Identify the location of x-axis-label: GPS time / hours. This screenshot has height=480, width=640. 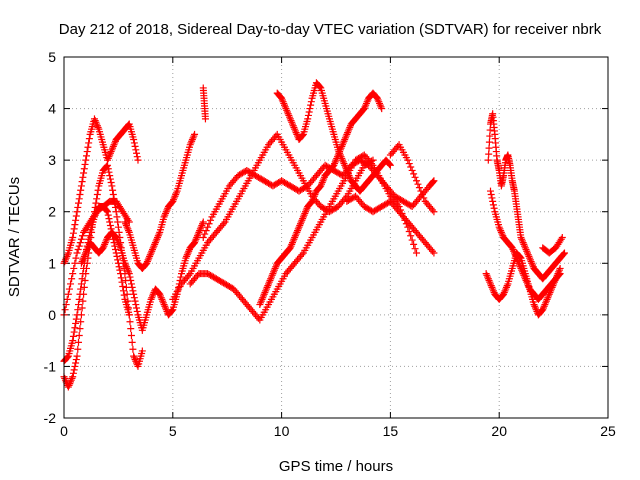
(336, 466).